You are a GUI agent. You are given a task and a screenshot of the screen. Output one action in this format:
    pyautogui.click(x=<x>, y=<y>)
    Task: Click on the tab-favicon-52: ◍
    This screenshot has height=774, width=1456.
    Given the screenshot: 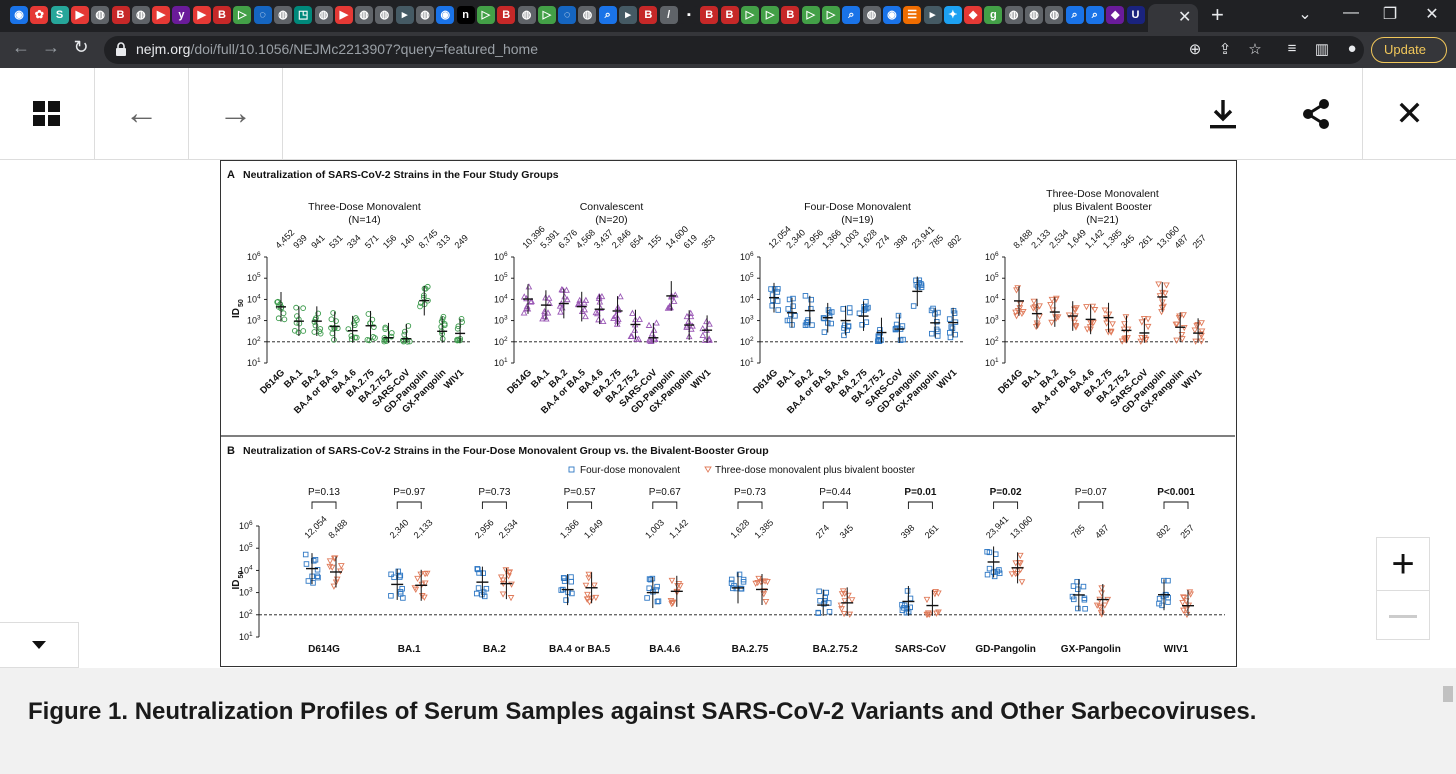 What is the action you would take?
    pyautogui.click(x=1054, y=15)
    